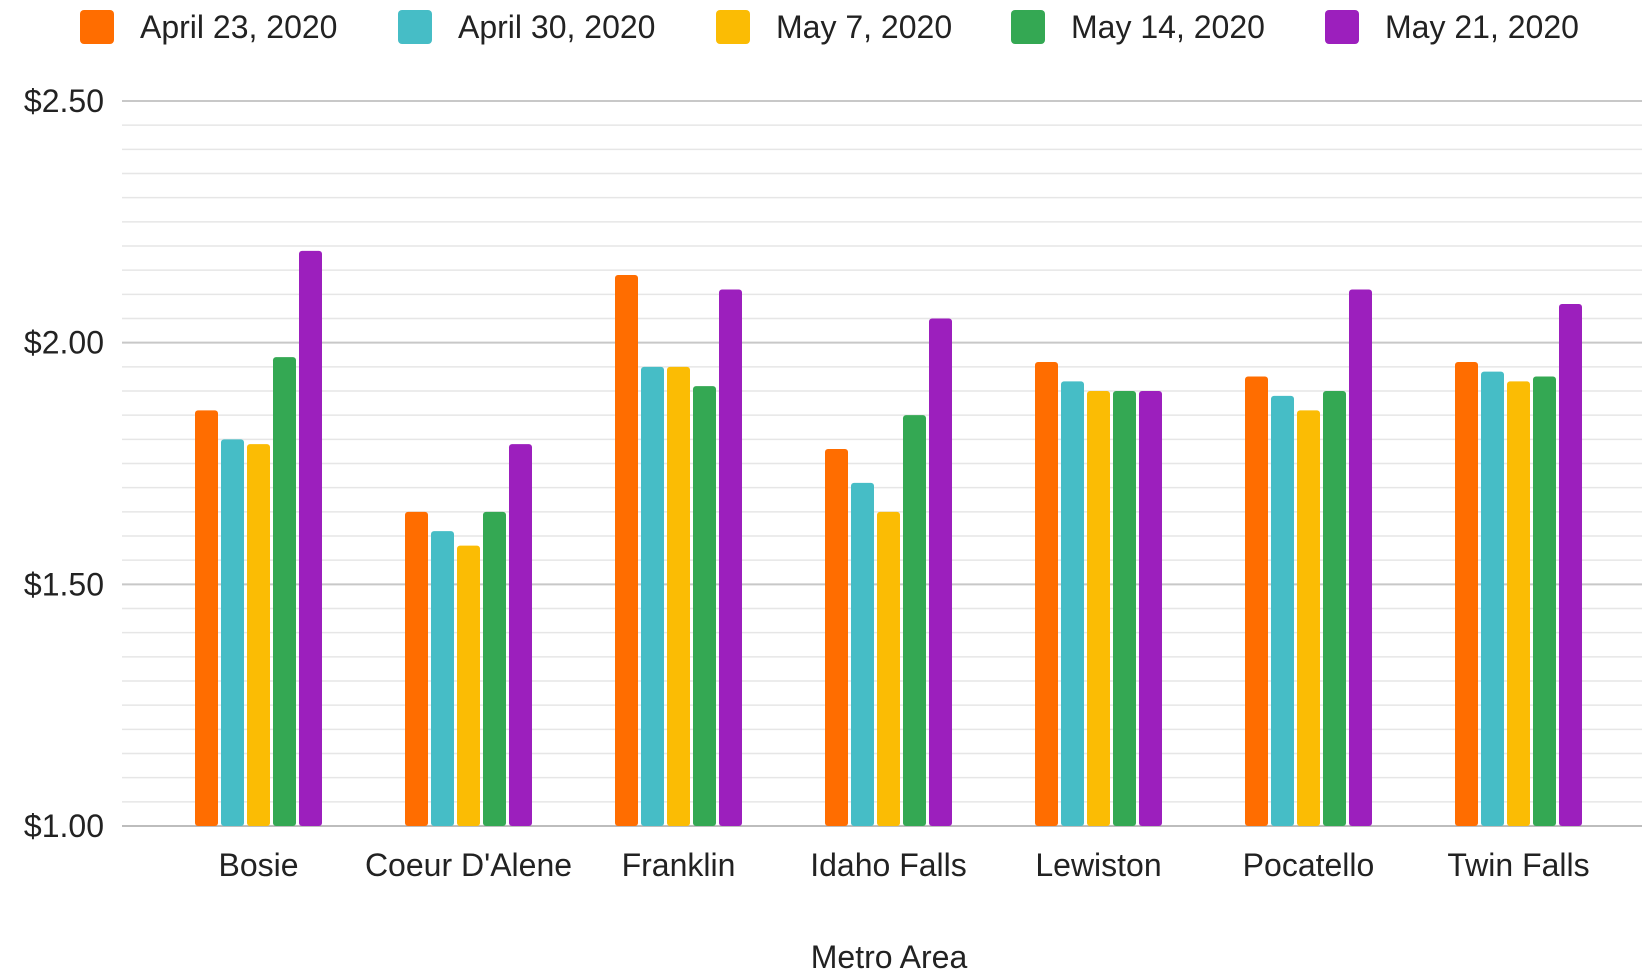 Image resolution: width=1642 pixels, height=978 pixels. I want to click on y-axis-ticks: $1.00 $1.50 $2.00 $2.50, so click(64, 463).